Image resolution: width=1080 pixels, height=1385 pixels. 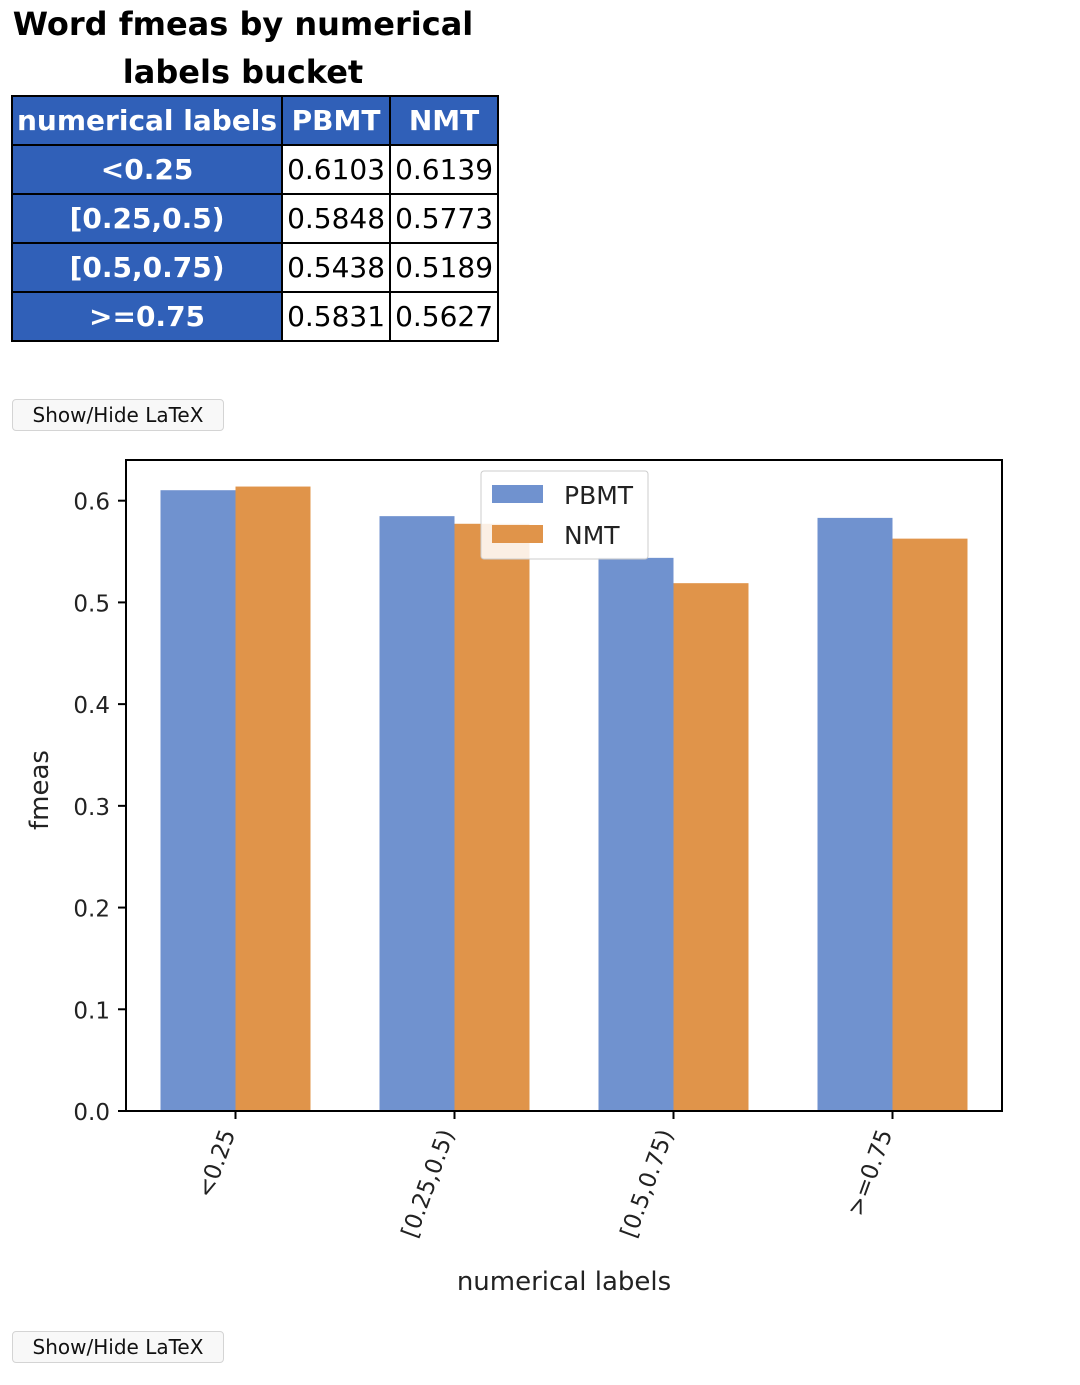 What do you see at coordinates (91, 1113) in the screenshot?
I see `y-tick-label: 0.0` at bounding box center [91, 1113].